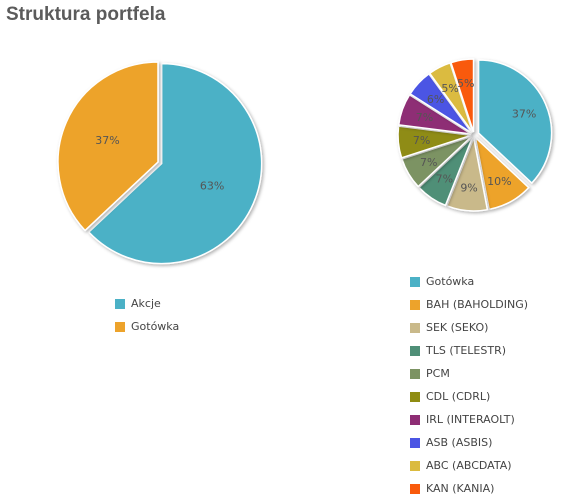  What do you see at coordinates (444, 179) in the screenshot?
I see `data-label-tls-telestr: 7%` at bounding box center [444, 179].